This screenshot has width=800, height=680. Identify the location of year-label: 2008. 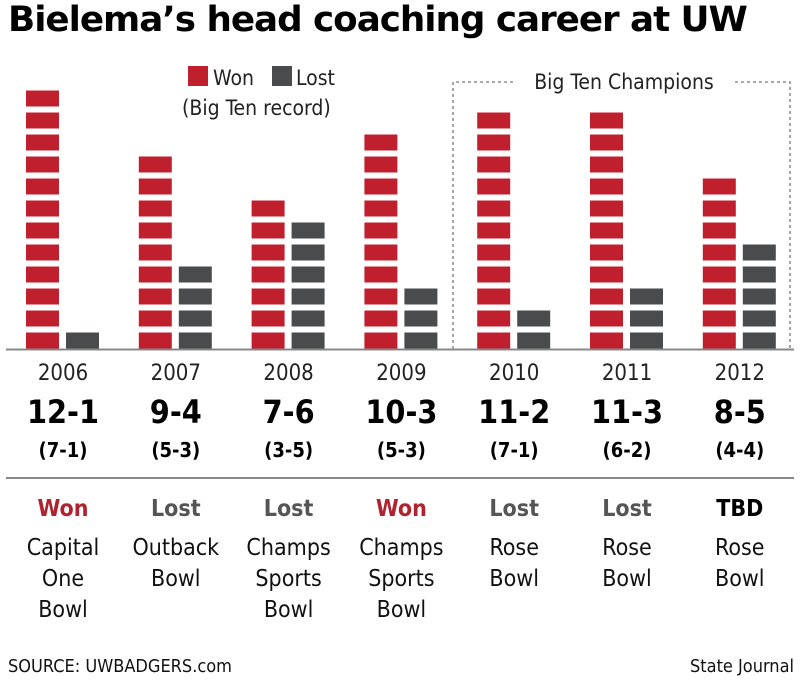
(288, 373).